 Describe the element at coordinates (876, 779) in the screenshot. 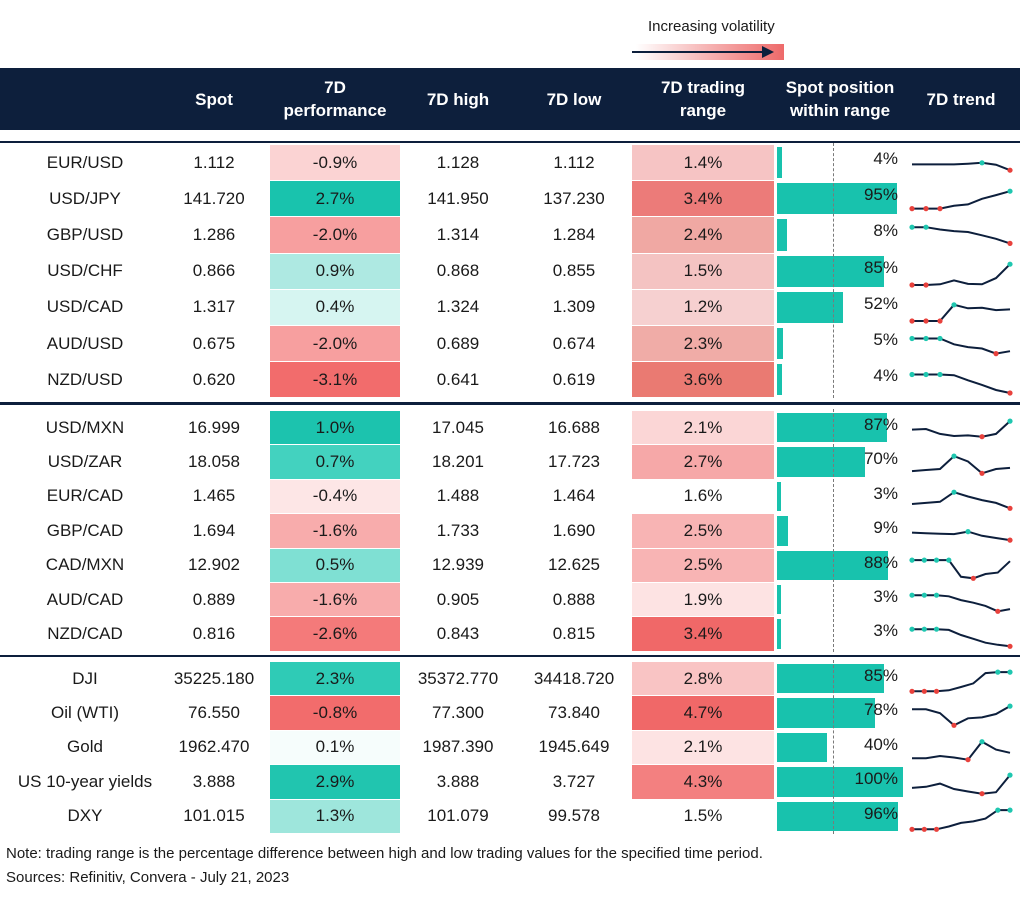

I see `position-value: 100%` at that location.